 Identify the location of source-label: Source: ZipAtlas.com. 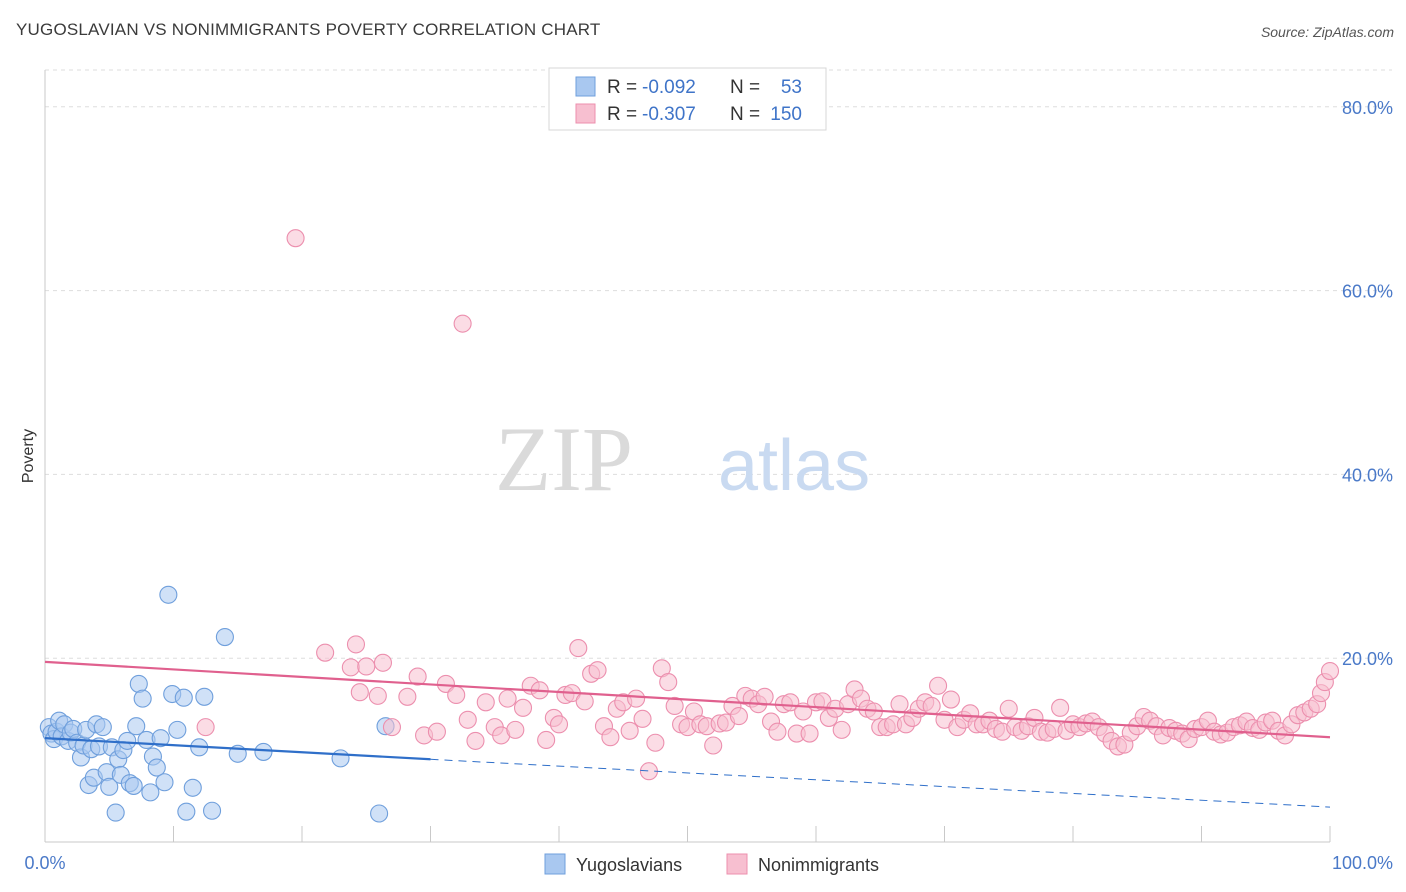
(1327, 32).